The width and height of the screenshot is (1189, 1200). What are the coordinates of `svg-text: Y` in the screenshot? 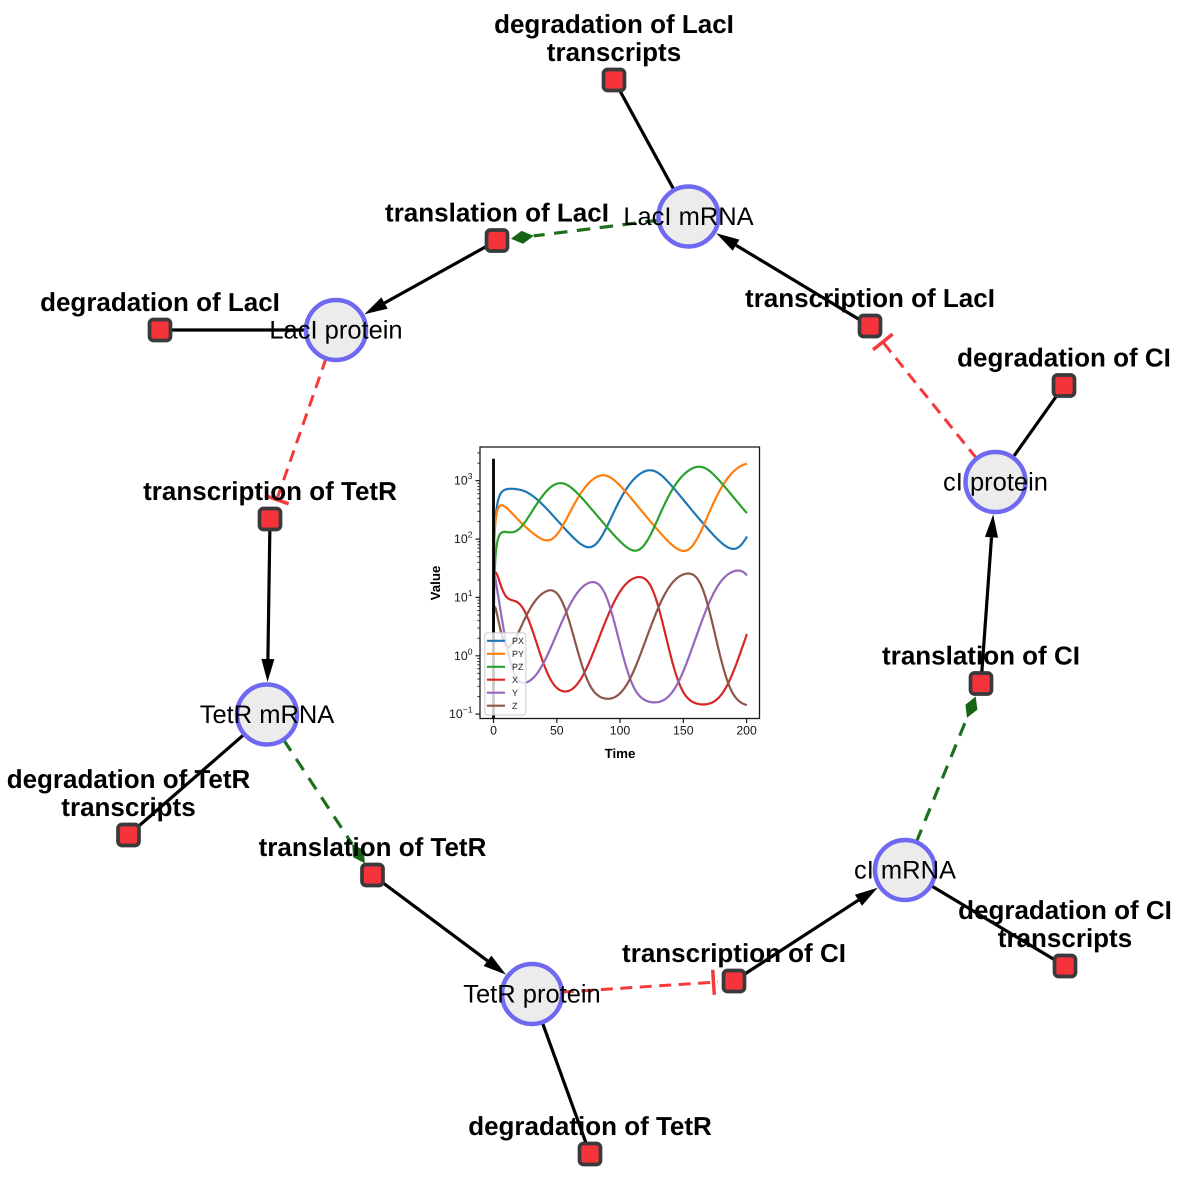 It's located at (515, 693).